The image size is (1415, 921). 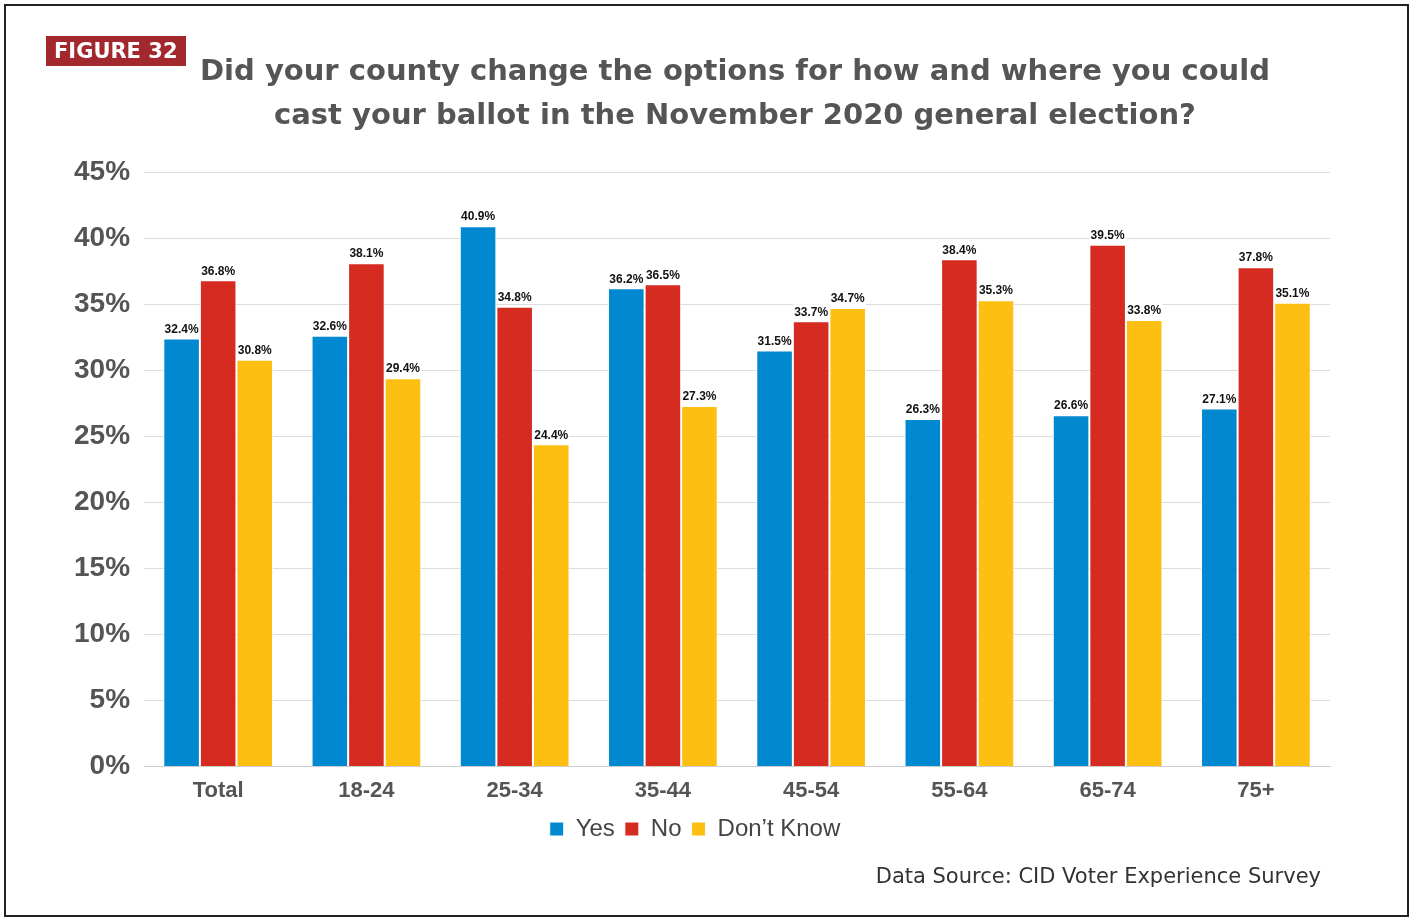 I want to click on data-label: 27.1%, so click(x=1219, y=398).